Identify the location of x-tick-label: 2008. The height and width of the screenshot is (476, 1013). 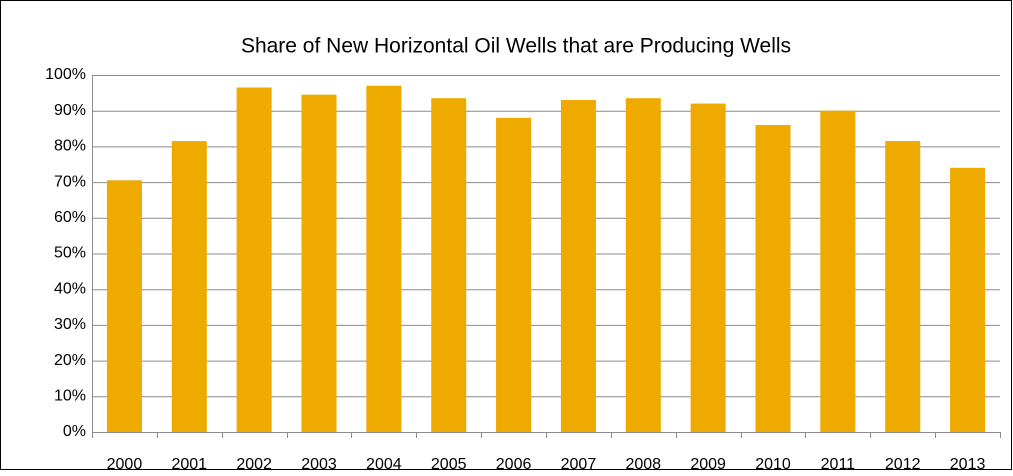
(643, 464).